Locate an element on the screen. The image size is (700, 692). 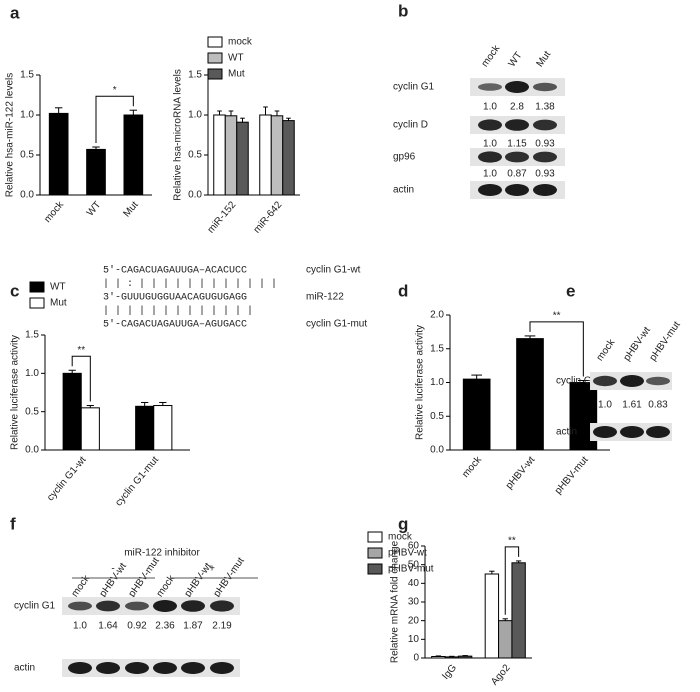
group-label: + is located at coordinates (212, 569).